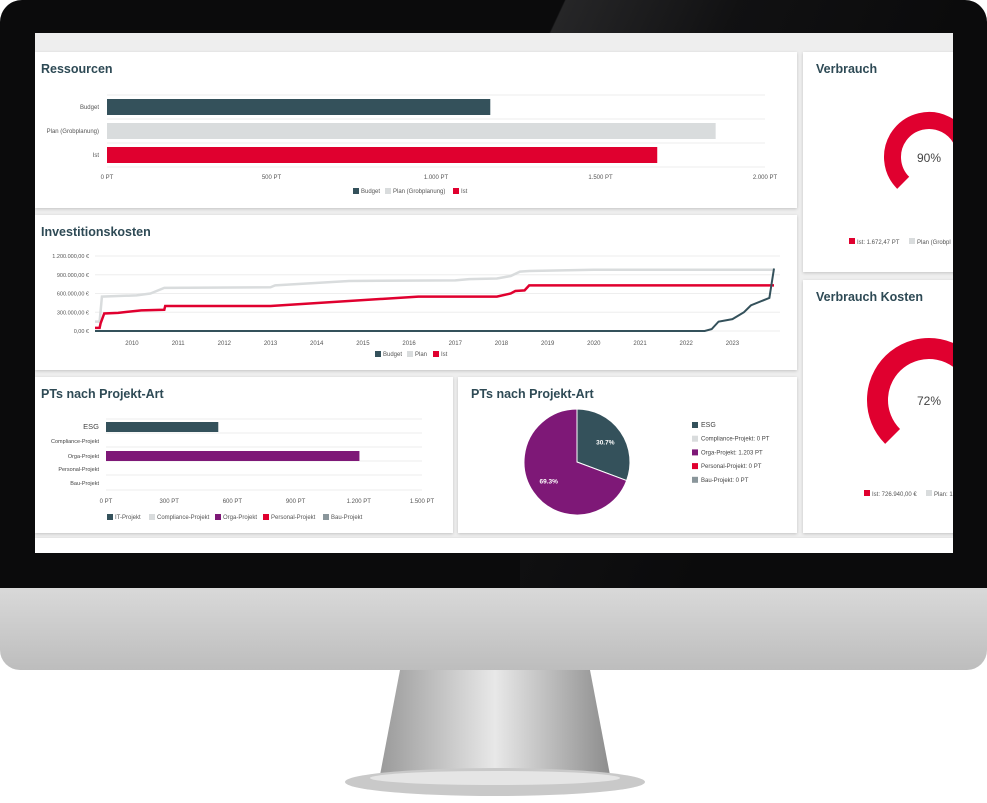  I want to click on y-tick-label: 600.000,00 €, so click(73, 295).